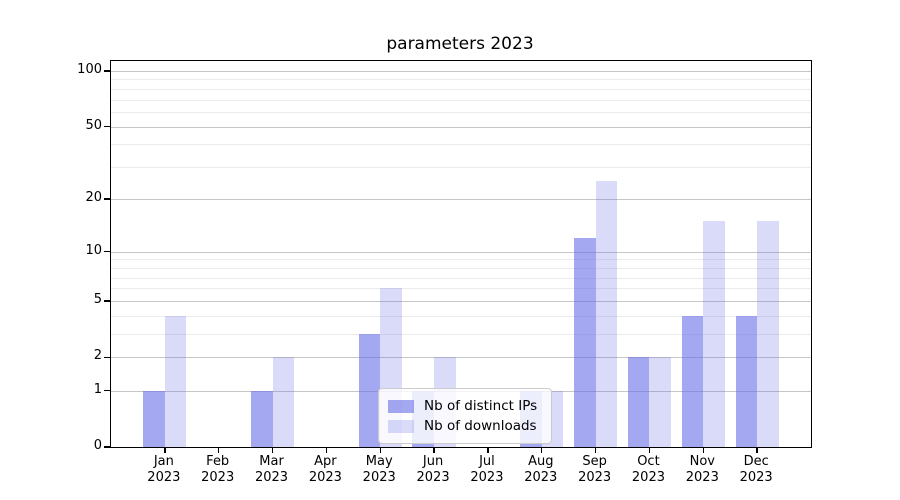  I want to click on x-tick-label: Dec 2023, so click(756, 470).